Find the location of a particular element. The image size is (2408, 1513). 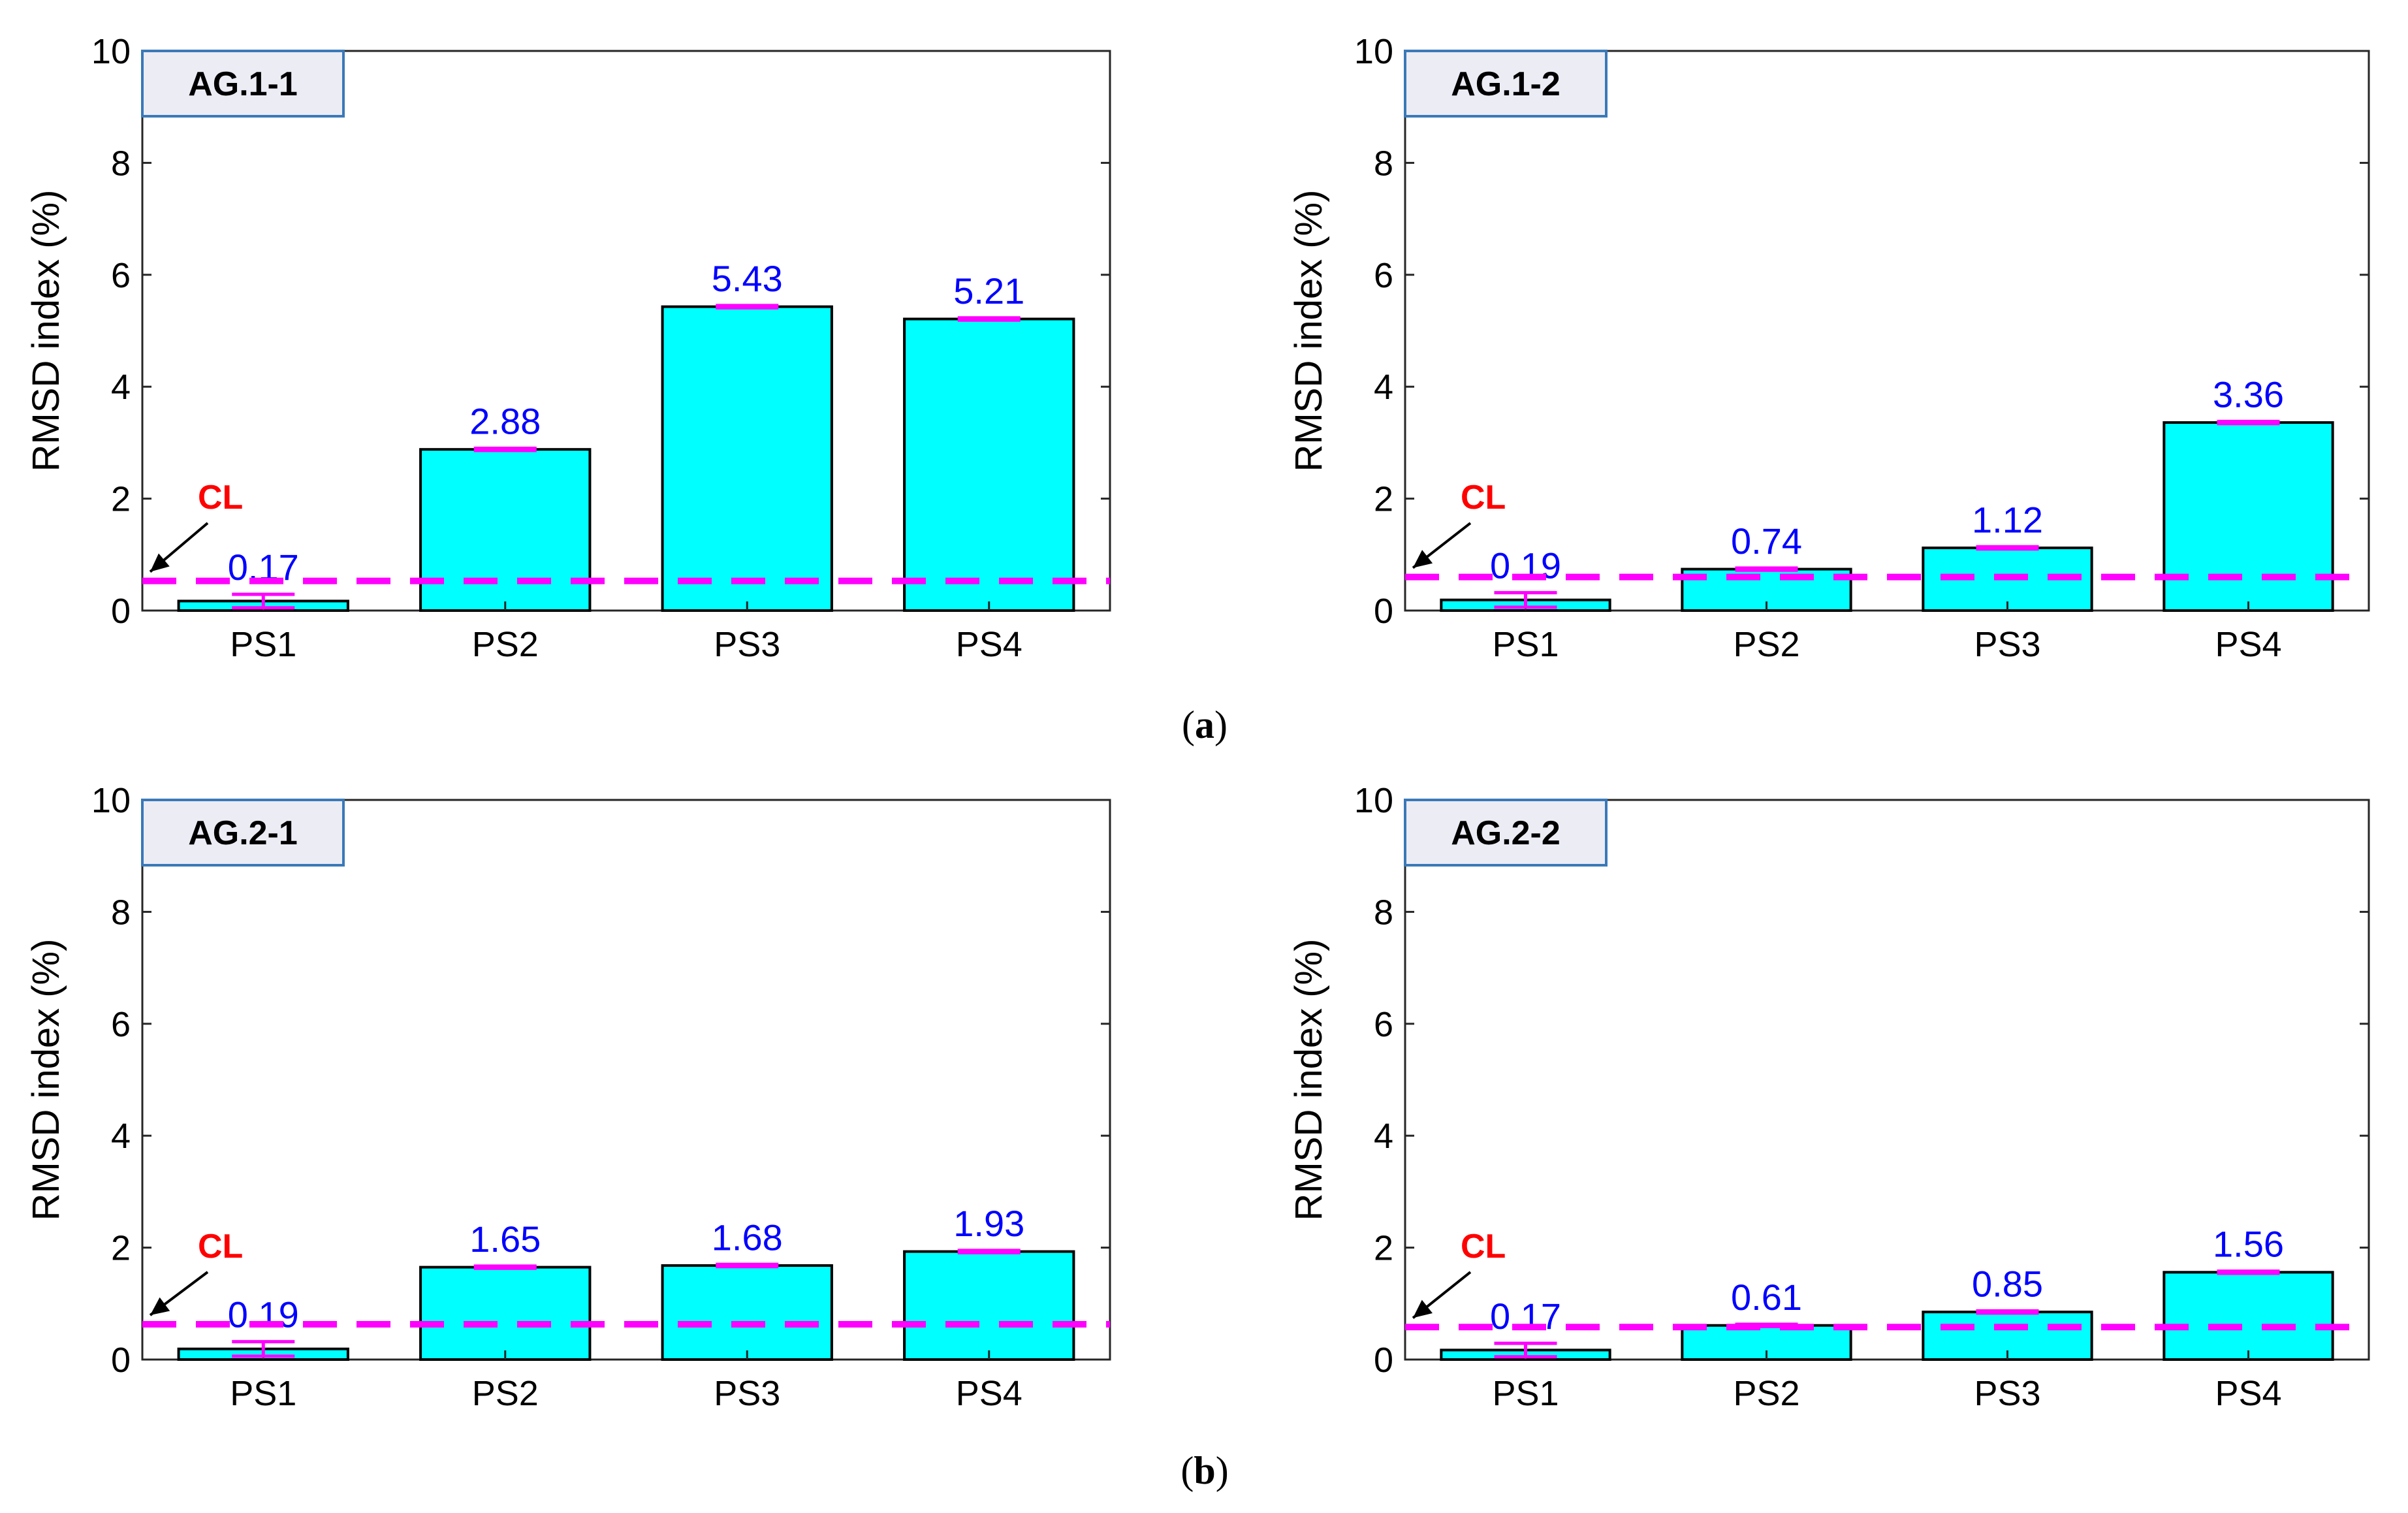

chart-title: AG.1-1 is located at coordinates (243, 84).